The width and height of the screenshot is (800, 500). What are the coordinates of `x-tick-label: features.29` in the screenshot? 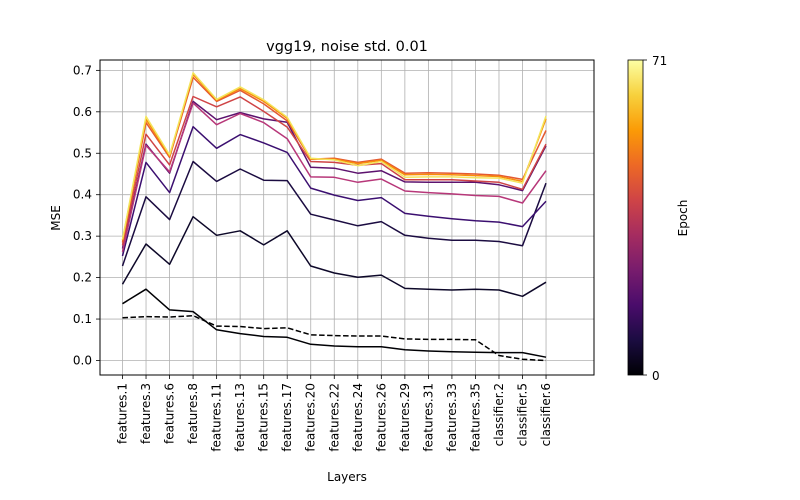 It's located at (405, 417).